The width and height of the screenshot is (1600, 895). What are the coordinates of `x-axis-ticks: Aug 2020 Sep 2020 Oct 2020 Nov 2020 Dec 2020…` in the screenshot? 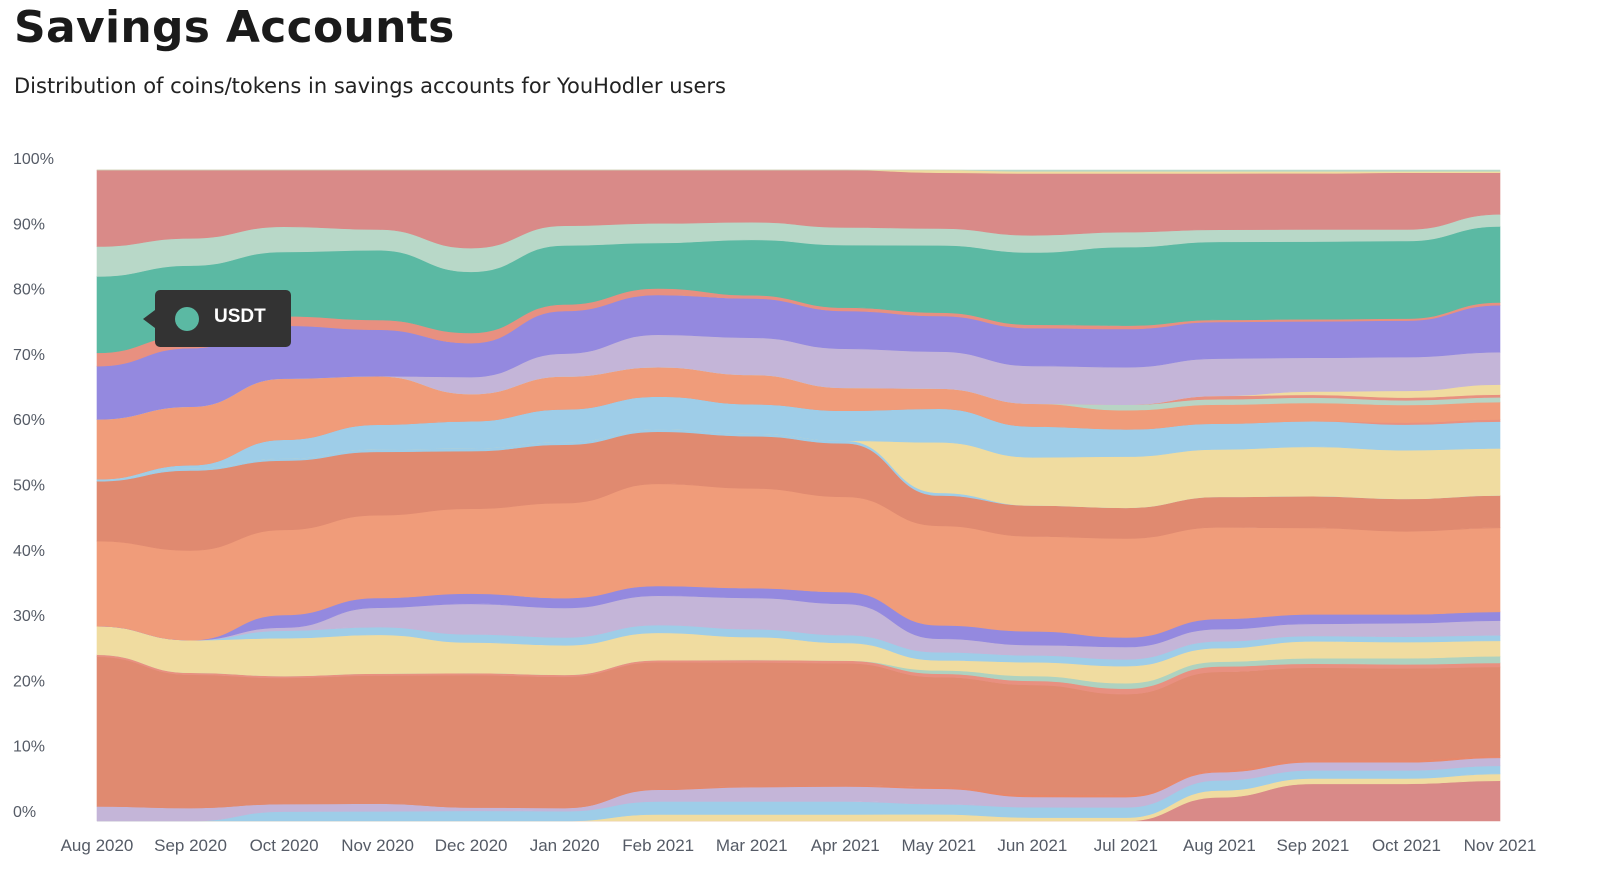 It's located at (799, 845).